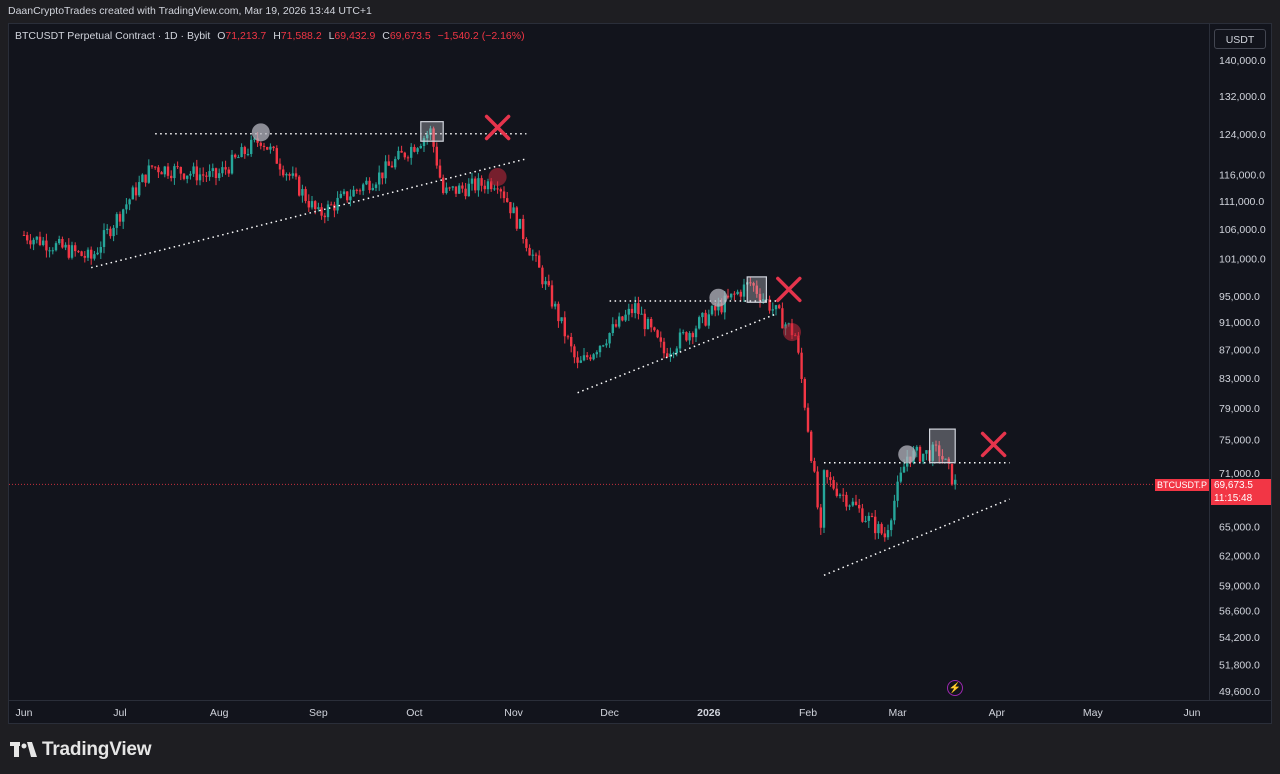 The height and width of the screenshot is (774, 1280). Describe the element at coordinates (1192, 713) in the screenshot. I see `time-tick-label: Jun` at that location.